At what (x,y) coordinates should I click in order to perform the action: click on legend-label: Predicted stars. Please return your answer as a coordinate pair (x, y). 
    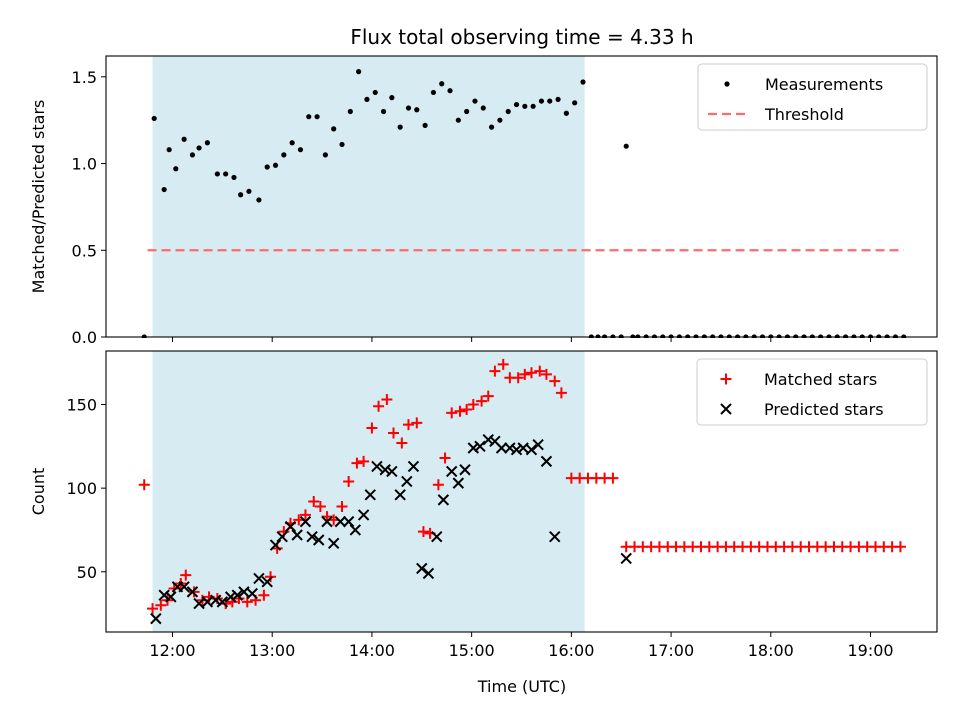
    Looking at the image, I should click on (824, 409).